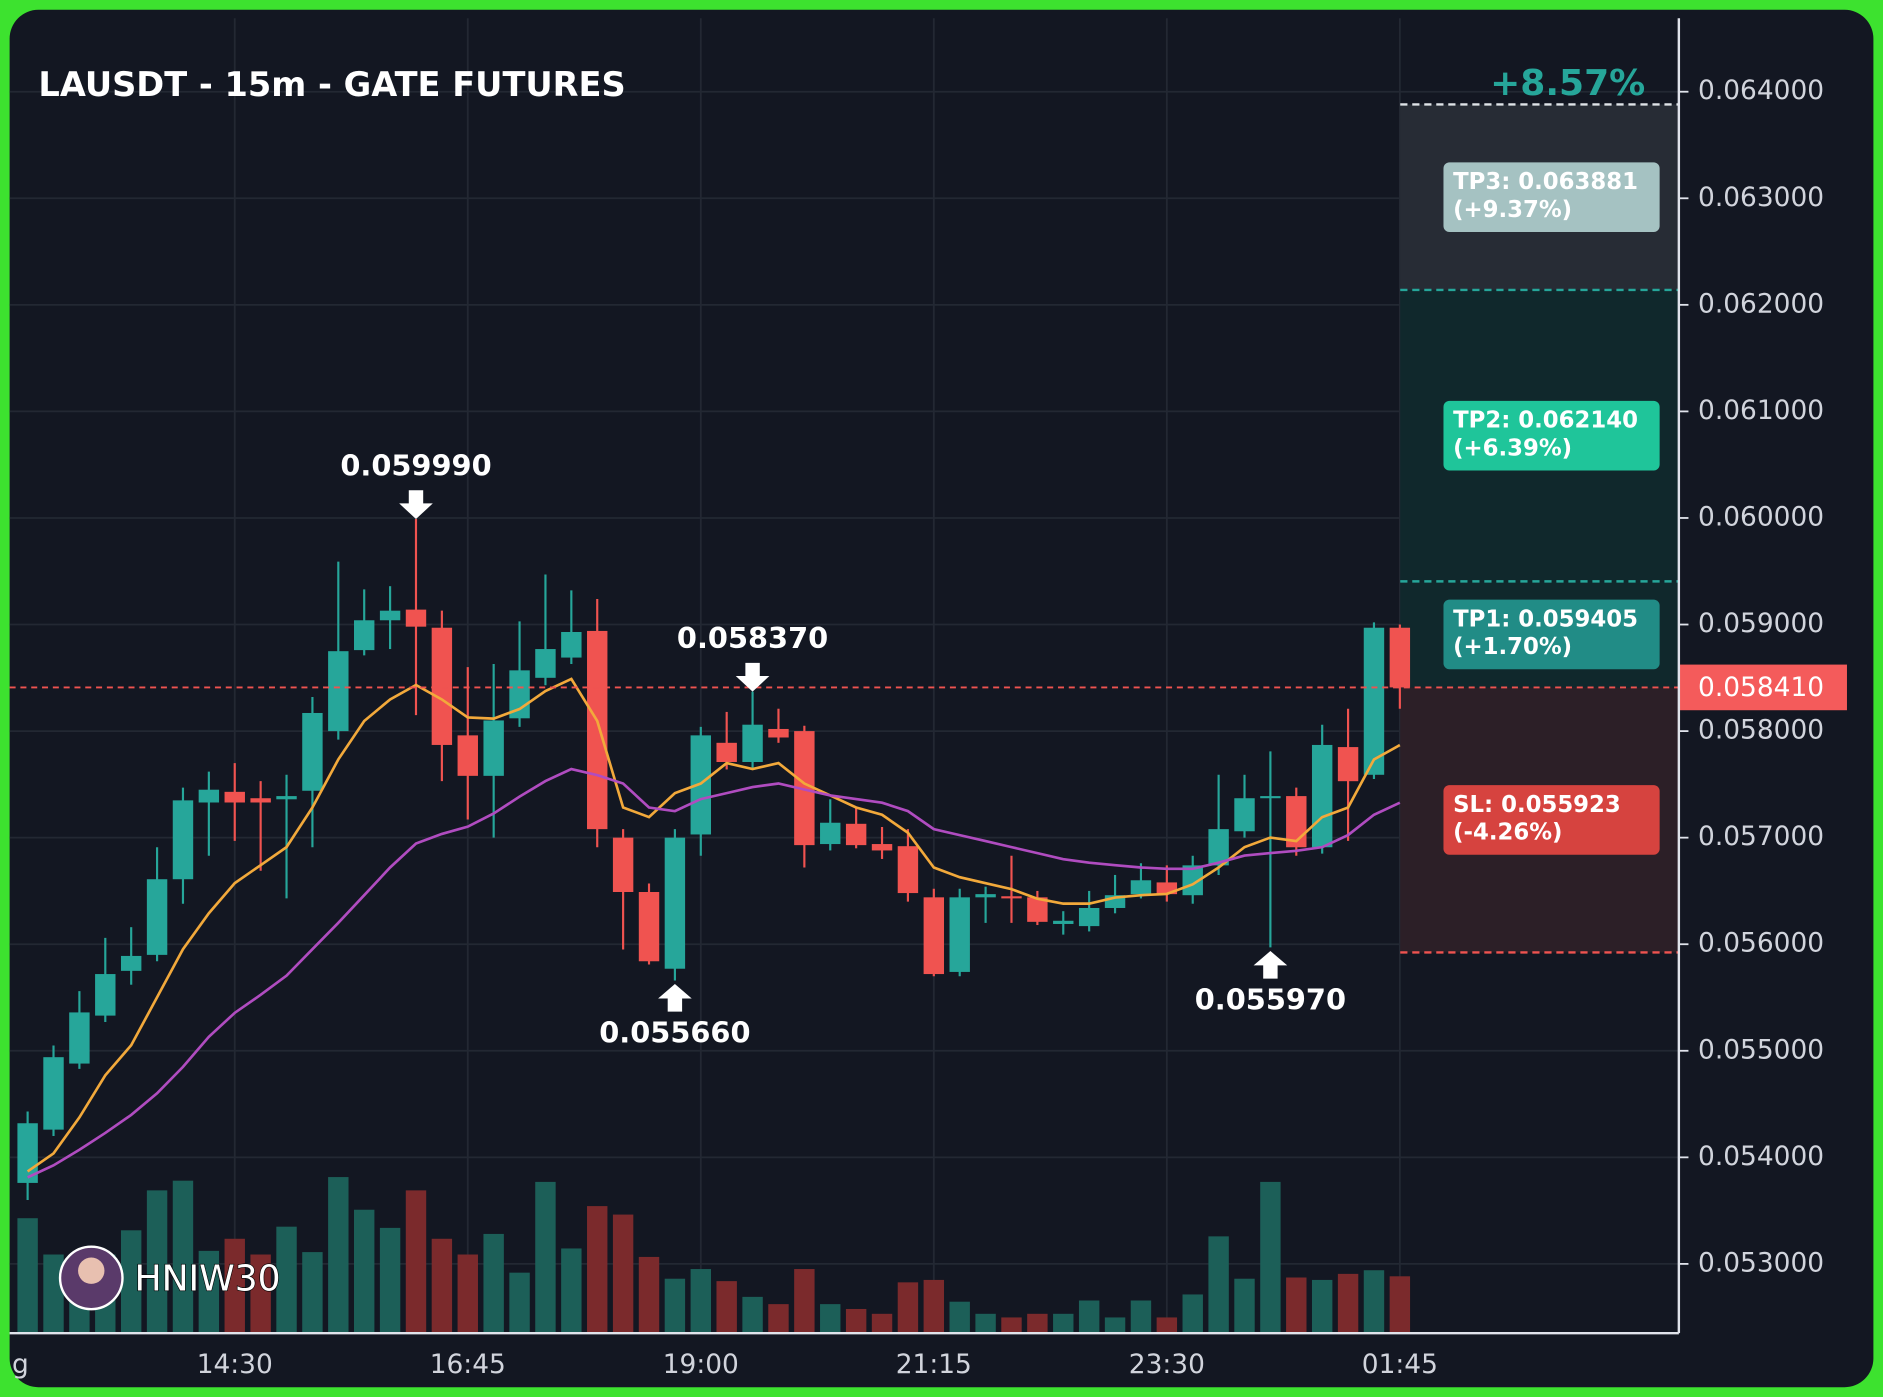  What do you see at coordinates (1761, 836) in the screenshot?
I see `y-tick-label: 0.057000` at bounding box center [1761, 836].